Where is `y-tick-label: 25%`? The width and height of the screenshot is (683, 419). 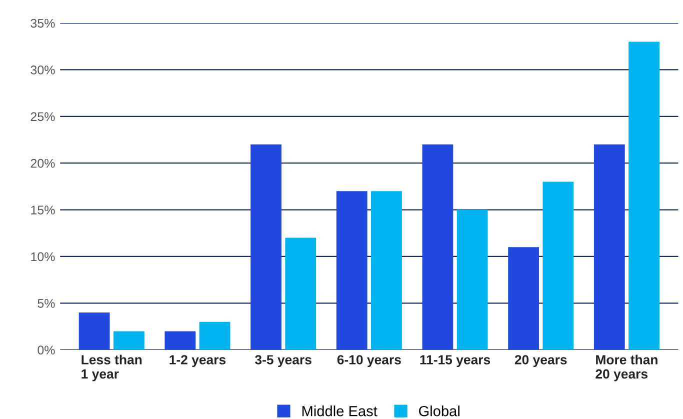 y-tick-label: 25% is located at coordinates (42, 117).